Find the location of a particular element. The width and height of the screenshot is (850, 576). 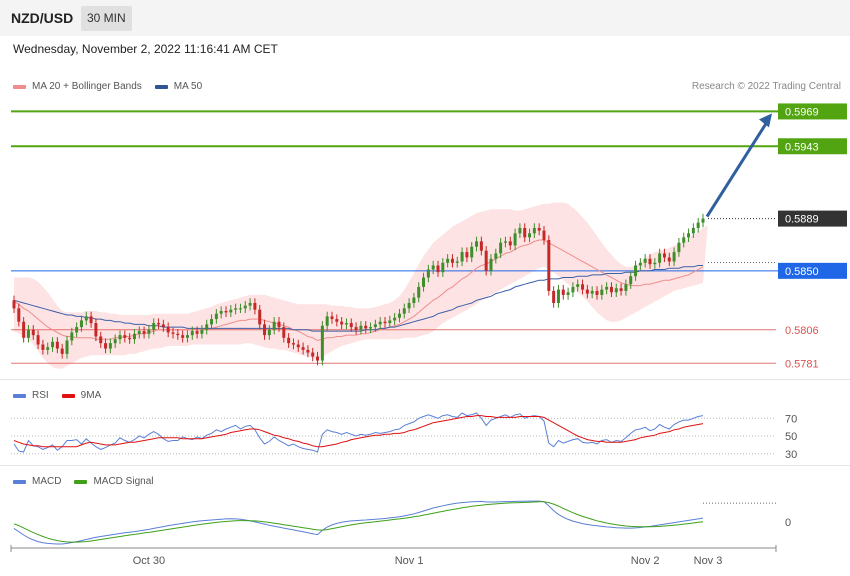

level-0-5943-tag is located at coordinates (812, 146).